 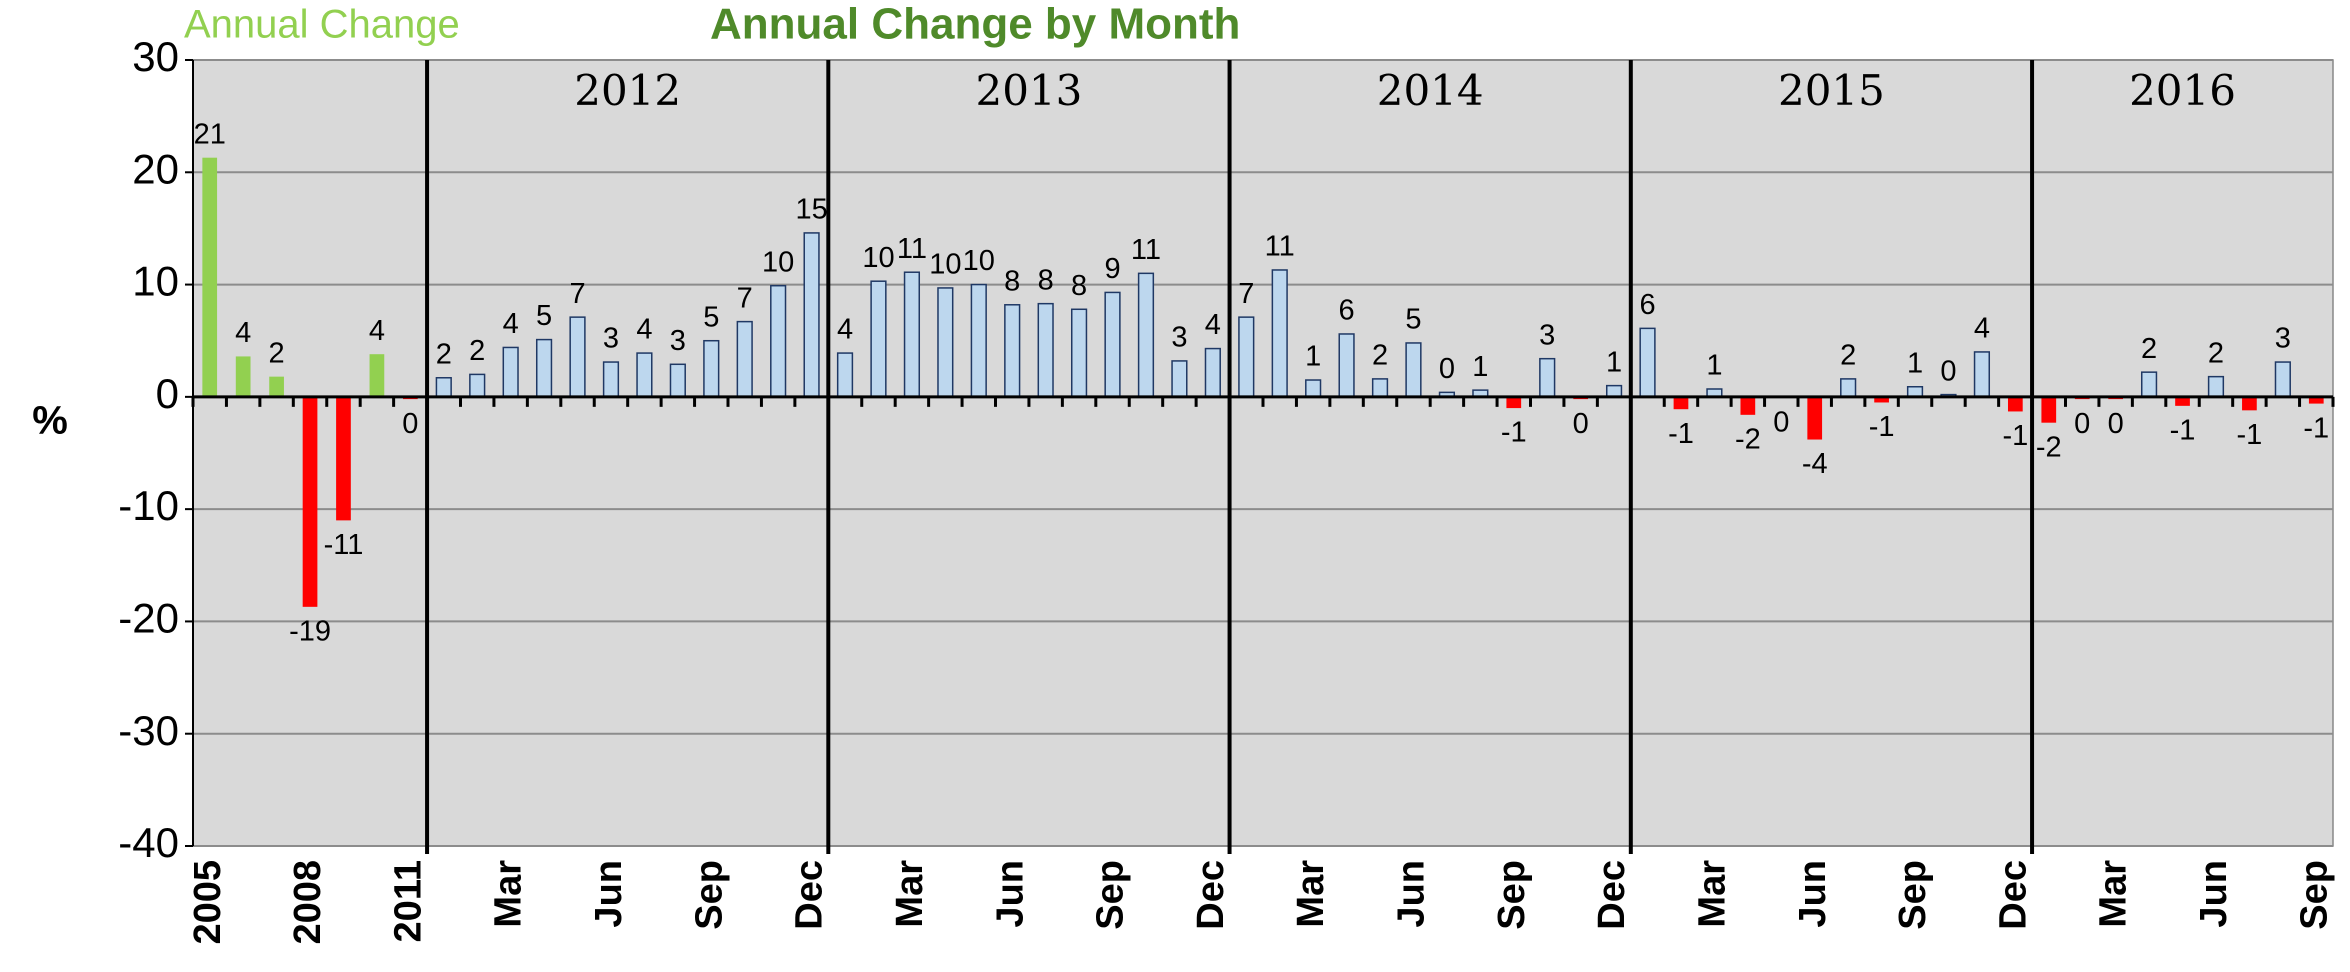 I want to click on value-label: -2, so click(x=2049, y=447).